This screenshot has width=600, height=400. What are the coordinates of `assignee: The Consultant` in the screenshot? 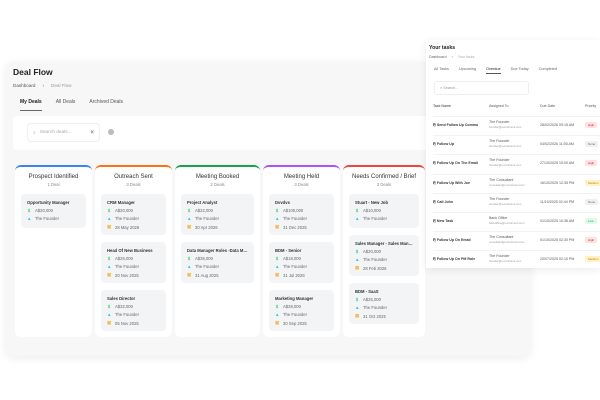 It's located at (501, 179).